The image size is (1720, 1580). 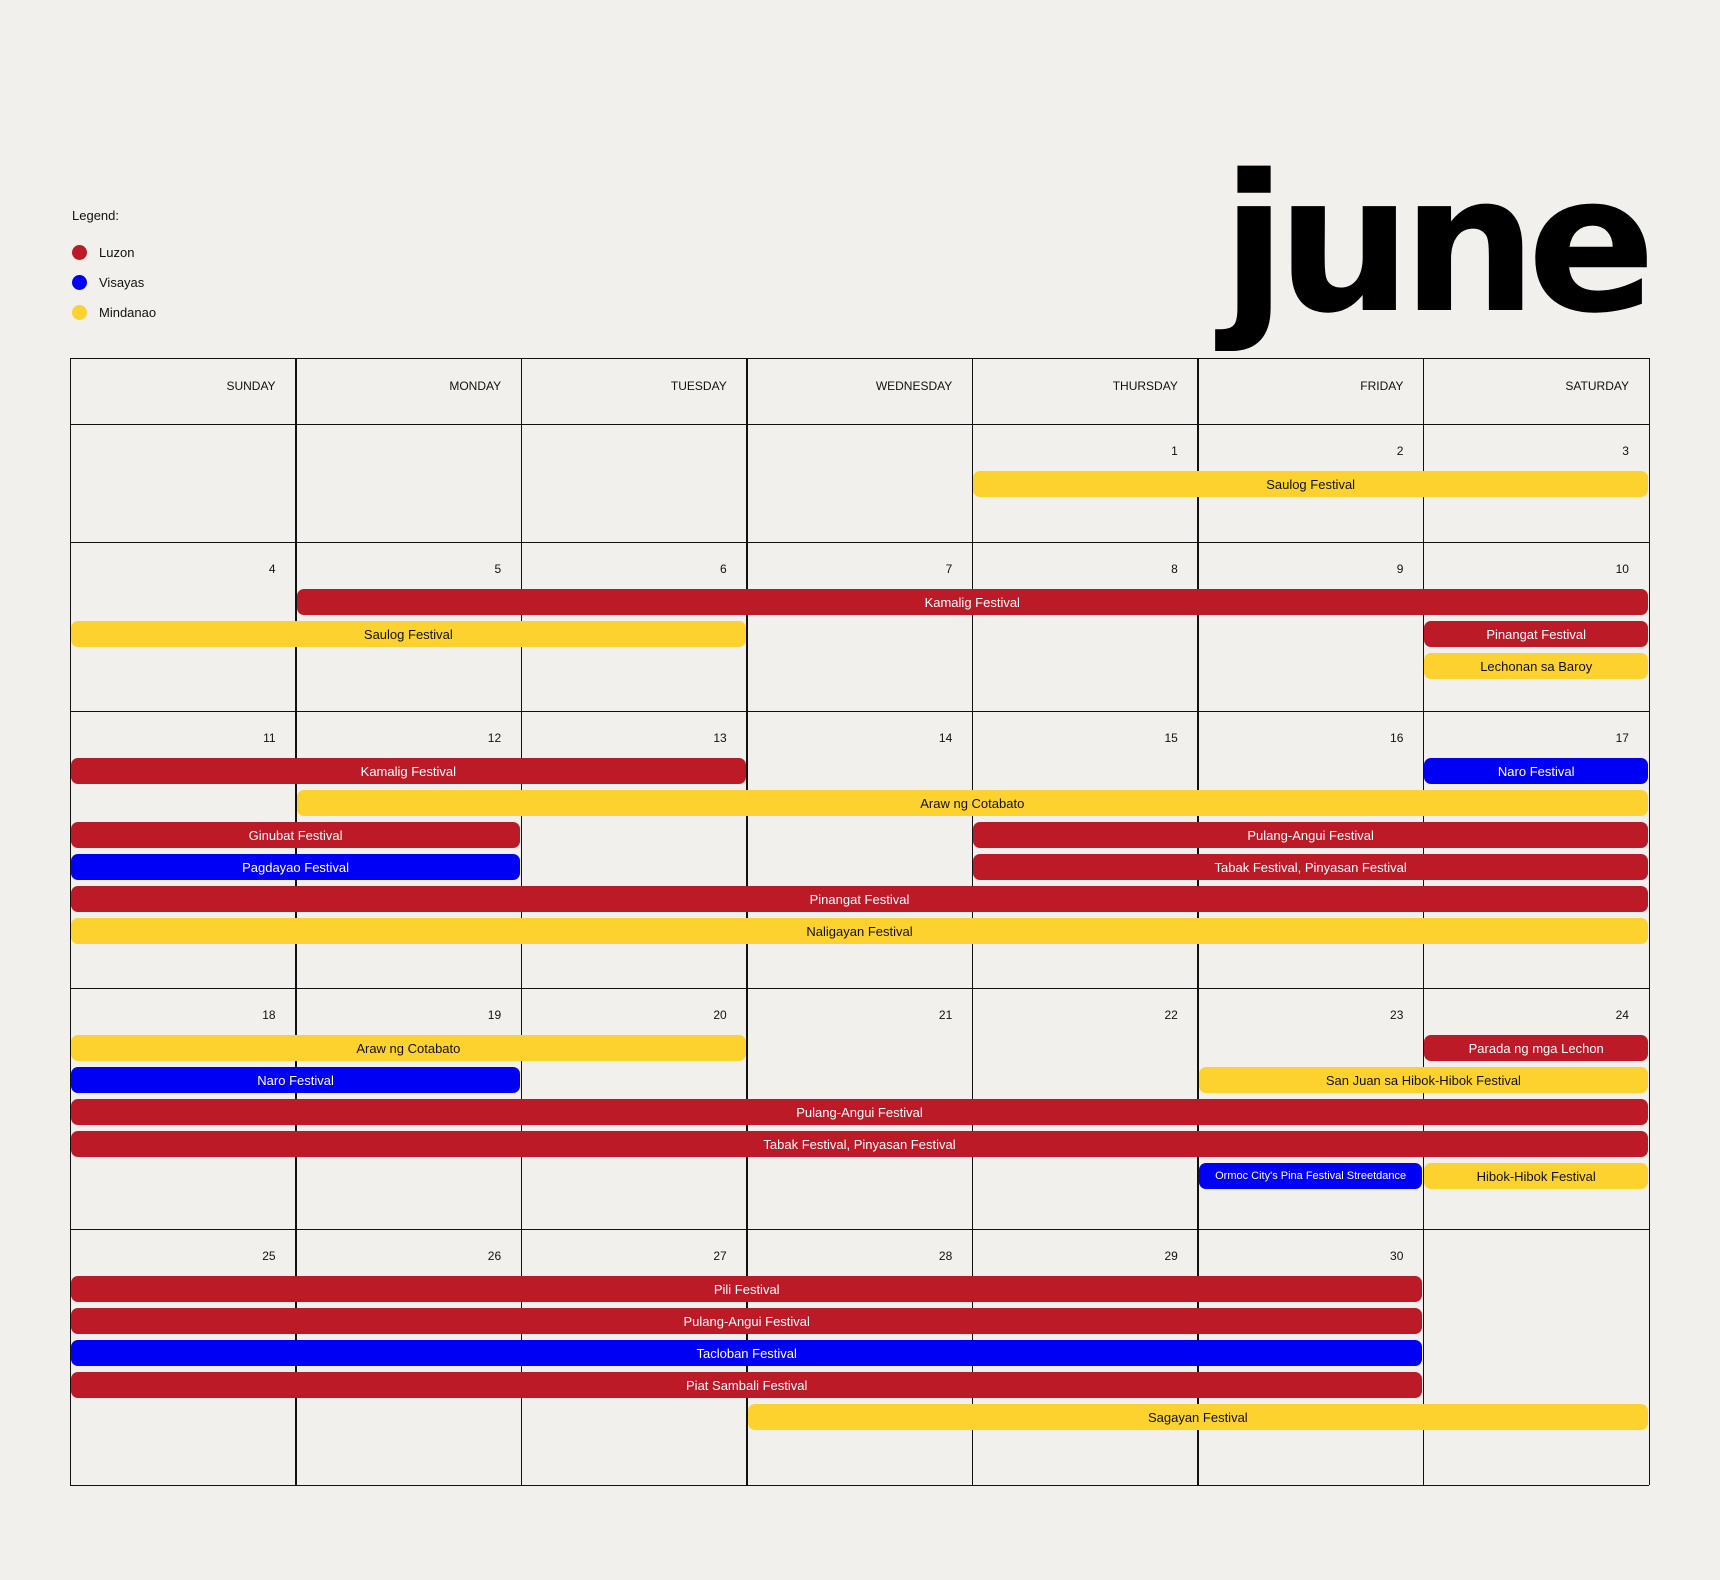 What do you see at coordinates (269, 1015) in the screenshot?
I see `day-number: 18` at bounding box center [269, 1015].